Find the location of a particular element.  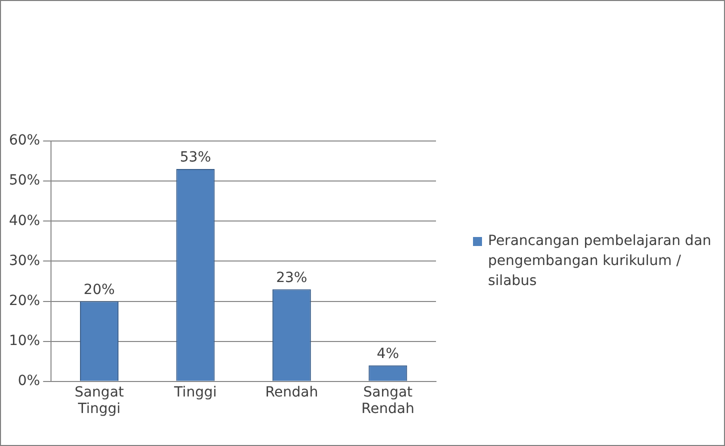

data-label: 4% is located at coordinates (387, 354).